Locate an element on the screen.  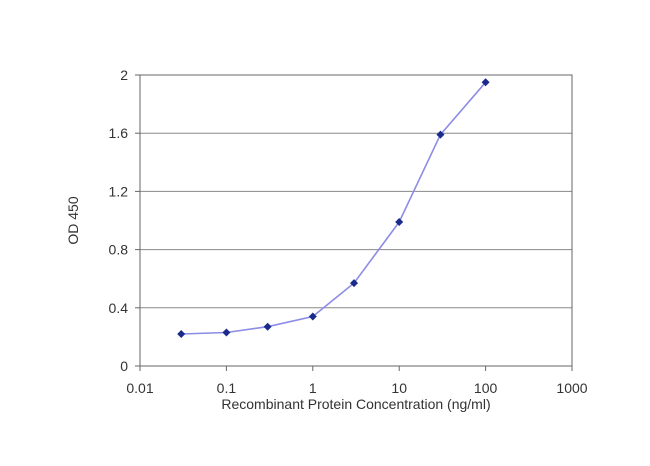
x-tick-label: 1 is located at coordinates (313, 388).